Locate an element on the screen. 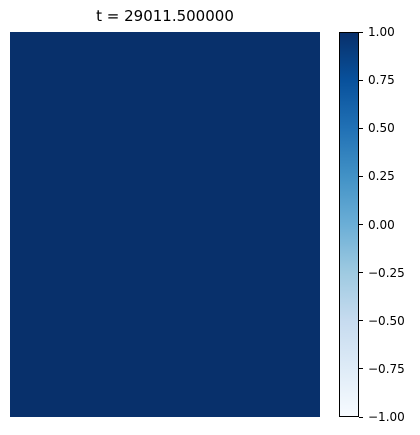  colorbar-tick-label: −0.75 is located at coordinates (386, 368).